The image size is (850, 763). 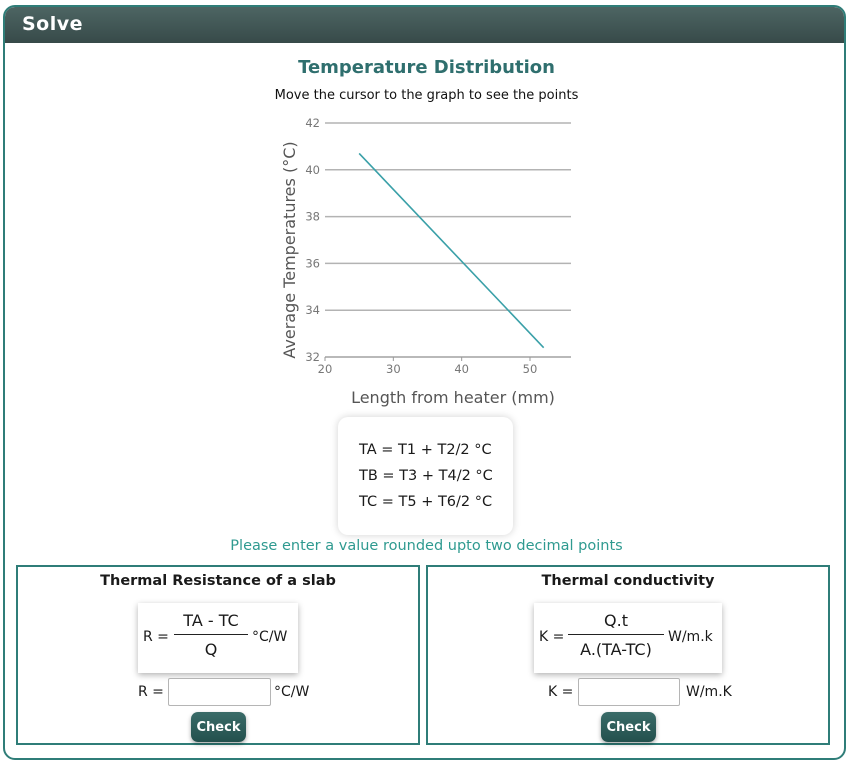 I want to click on conductivity-input-unit: W/m.K, so click(x=709, y=692).